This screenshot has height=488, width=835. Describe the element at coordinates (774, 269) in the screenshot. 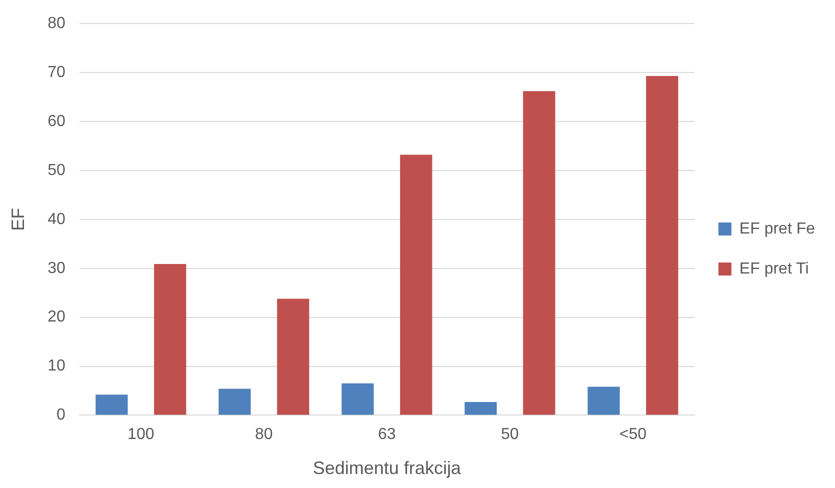

I see `legend-label: EF pret Ti` at that location.